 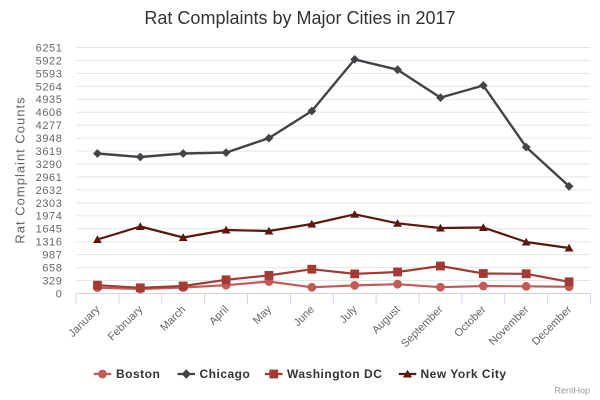 What do you see at coordinates (299, 18) in the screenshot?
I see `svg-text:Rat Complaints by Major Cities: Rat Complaints by Major Cities in 2017` at bounding box center [299, 18].